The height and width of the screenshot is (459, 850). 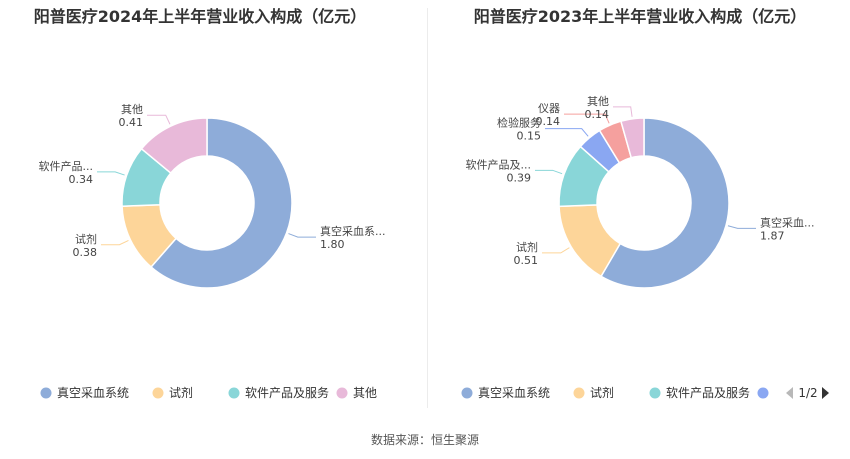 What do you see at coordinates (789, 393) in the screenshot?
I see `legend-prev-page-icon` at bounding box center [789, 393].